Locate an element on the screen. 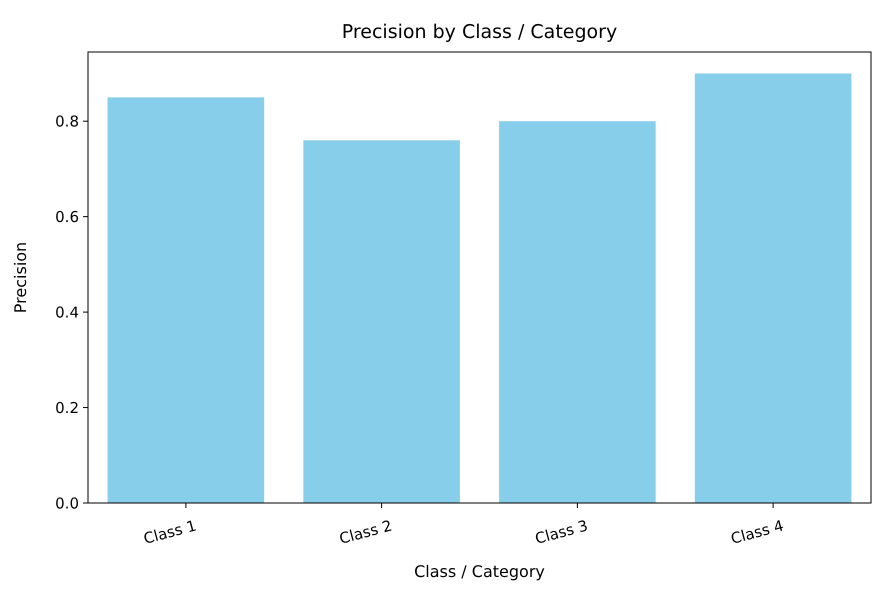 This screenshot has width=879, height=590. x-tick-label: Class 3 is located at coordinates (561, 532).